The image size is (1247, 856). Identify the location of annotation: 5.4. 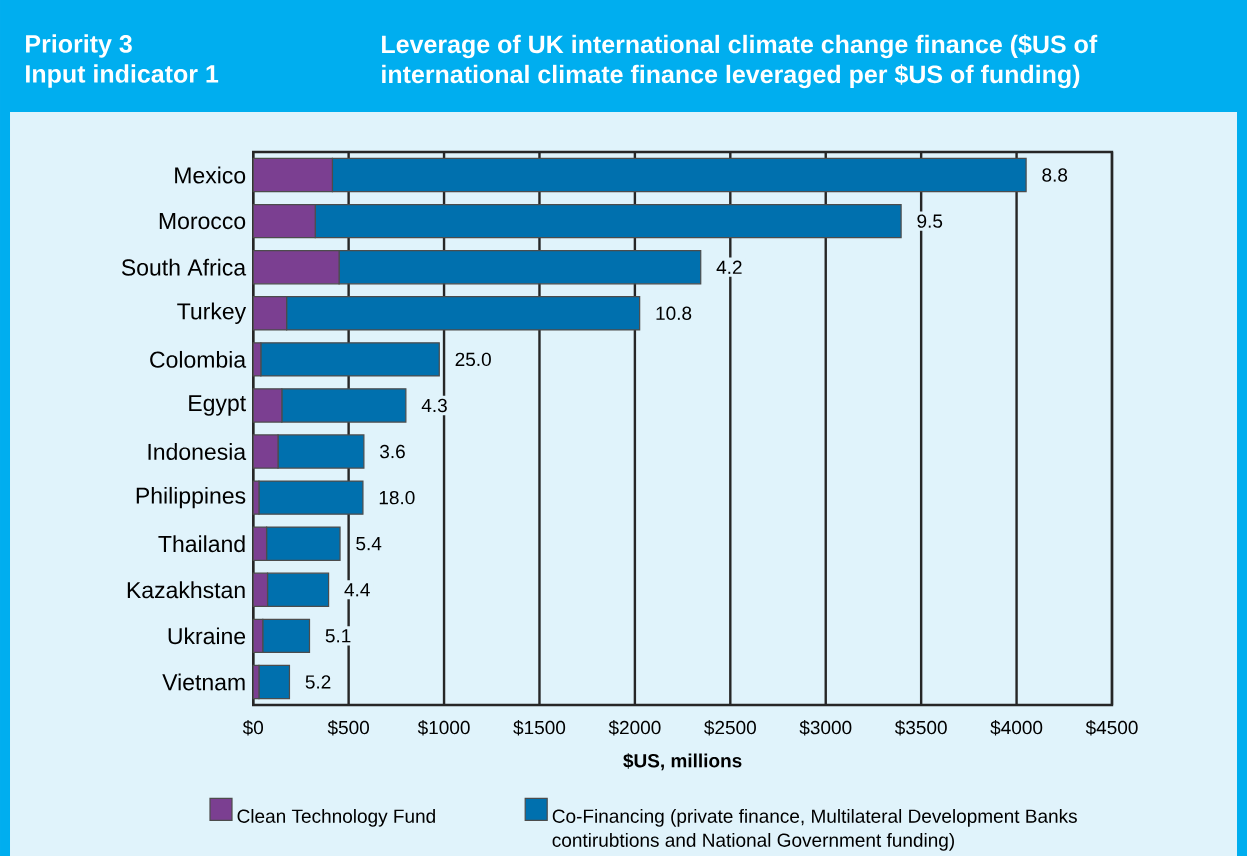
(369, 544).